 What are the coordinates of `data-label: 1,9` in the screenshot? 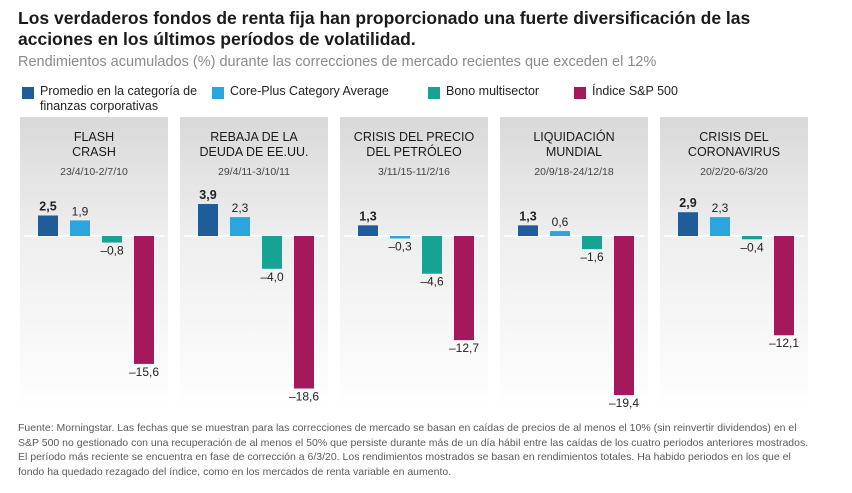 It's located at (80, 211).